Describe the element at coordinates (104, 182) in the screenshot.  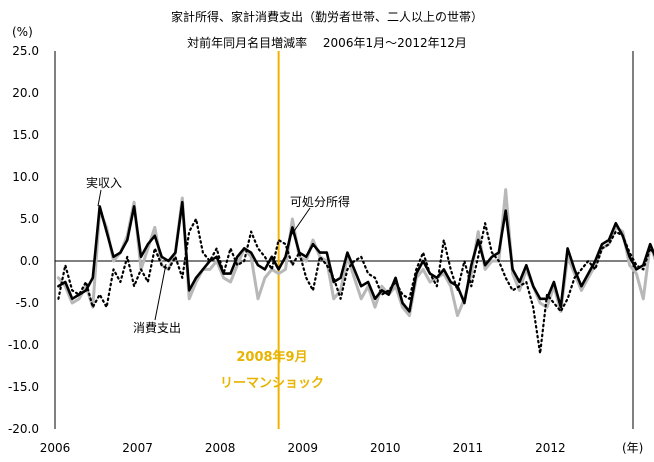
I see `annotation-real-income: 実収入` at that location.